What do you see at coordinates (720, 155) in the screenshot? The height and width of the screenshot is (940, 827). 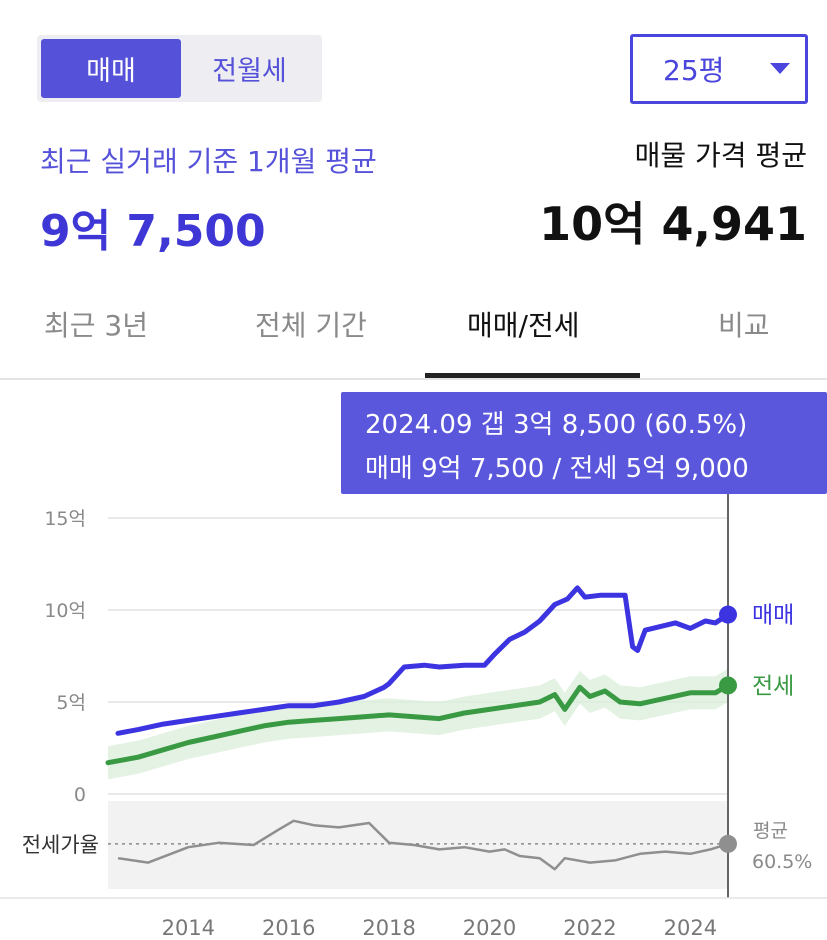 I see `listing-average-label: 매물 가격 평균` at bounding box center [720, 155].